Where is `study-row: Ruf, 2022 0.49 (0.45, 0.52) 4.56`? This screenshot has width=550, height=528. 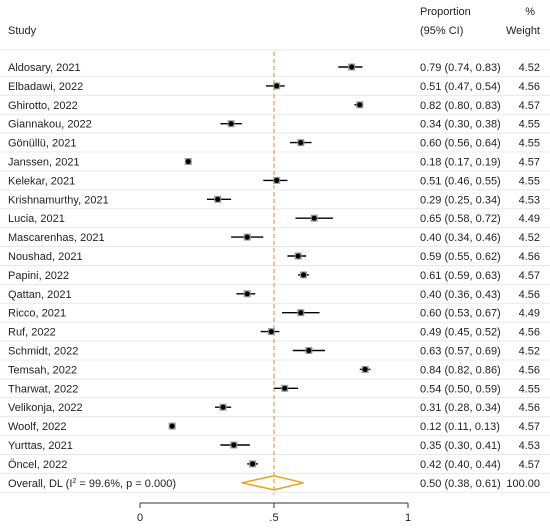 study-row: Ruf, 2022 0.49 (0.45, 0.52) 4.56 is located at coordinates (274, 333).